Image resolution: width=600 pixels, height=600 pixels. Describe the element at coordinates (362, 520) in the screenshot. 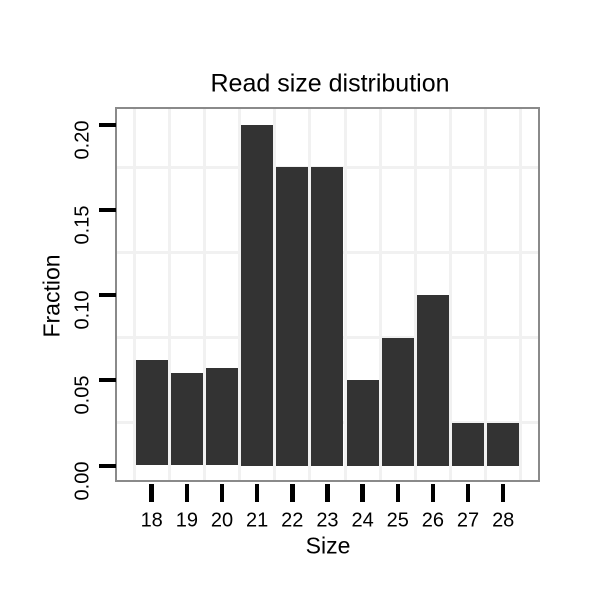

I see `x-tick-label: 24` at that location.